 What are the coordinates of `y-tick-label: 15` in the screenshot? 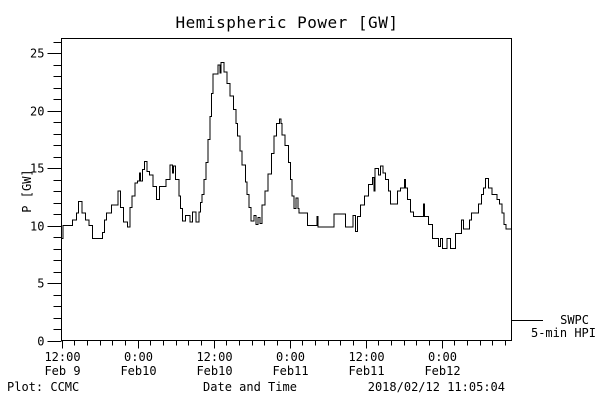 It's located at (37, 169).